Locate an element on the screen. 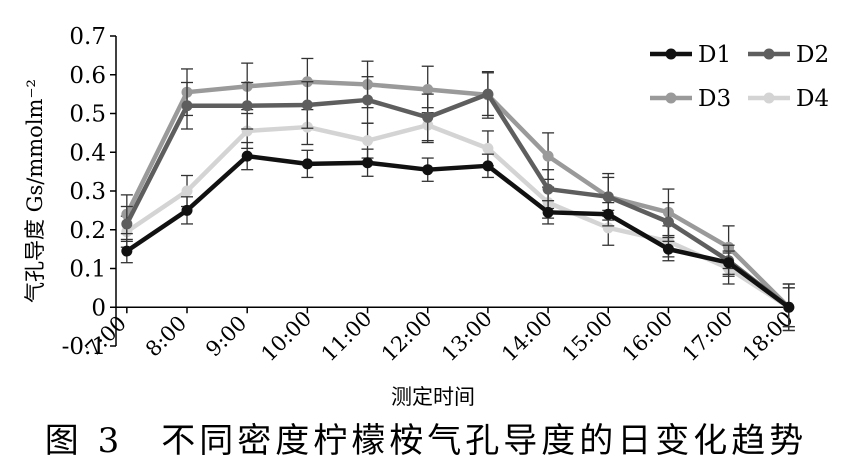 The height and width of the screenshot is (476, 852). legend-label: D3 is located at coordinates (714, 99).